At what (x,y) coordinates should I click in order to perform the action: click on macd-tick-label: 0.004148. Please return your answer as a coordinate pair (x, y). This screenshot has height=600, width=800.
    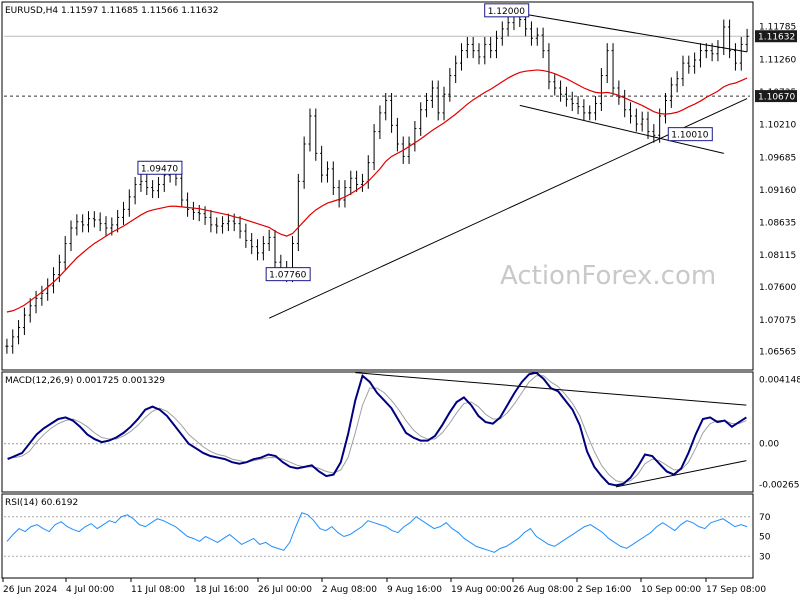
    Looking at the image, I should click on (779, 381).